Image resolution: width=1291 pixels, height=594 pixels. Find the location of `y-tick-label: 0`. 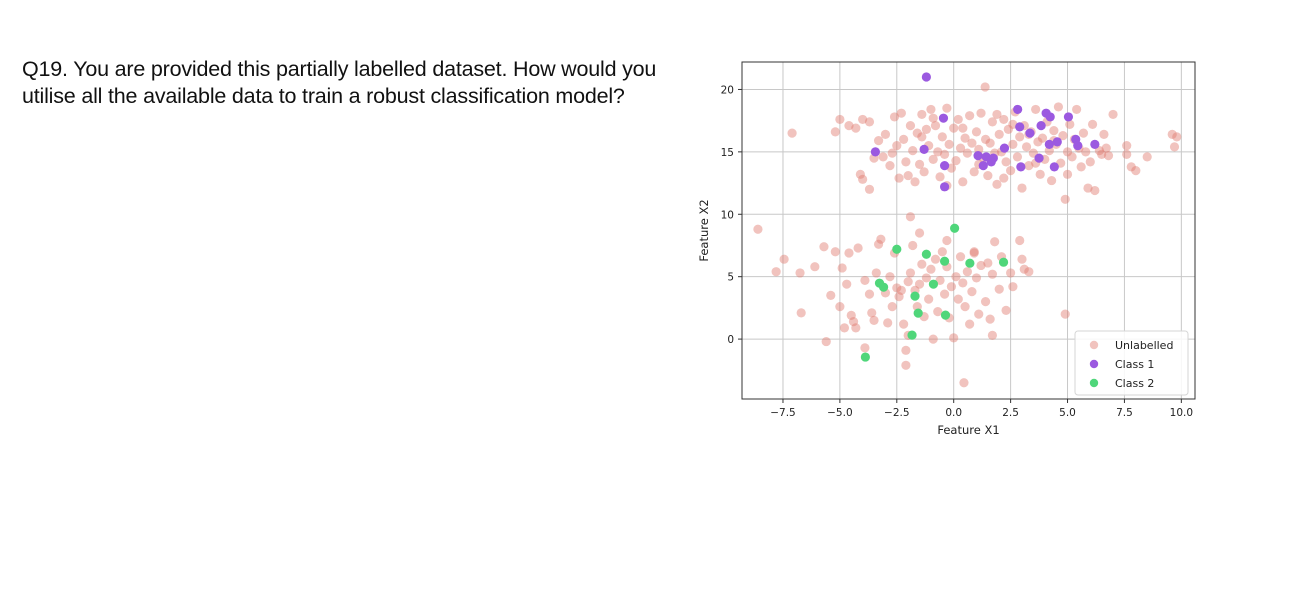

y-tick-label: 0 is located at coordinates (730, 340).